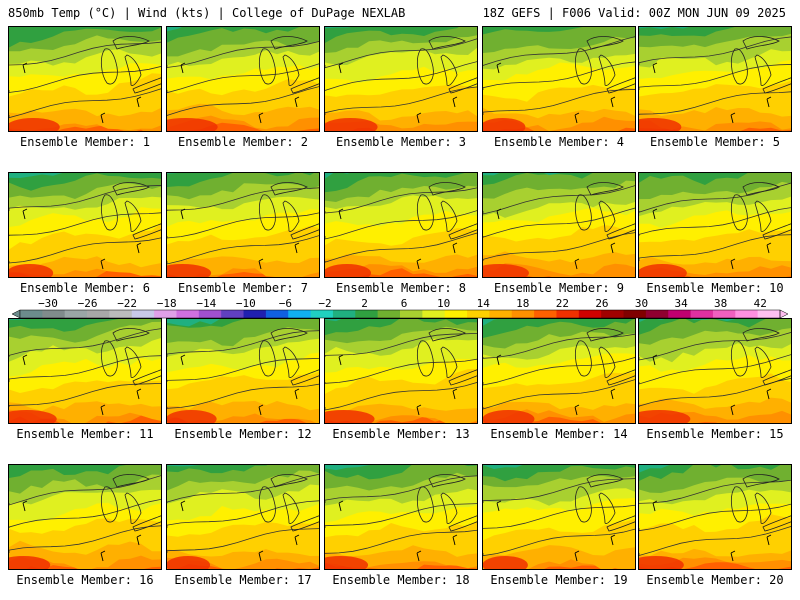 The width and height of the screenshot is (800, 600). I want to click on member-caption: Ensemble Member: 6, so click(85, 288).